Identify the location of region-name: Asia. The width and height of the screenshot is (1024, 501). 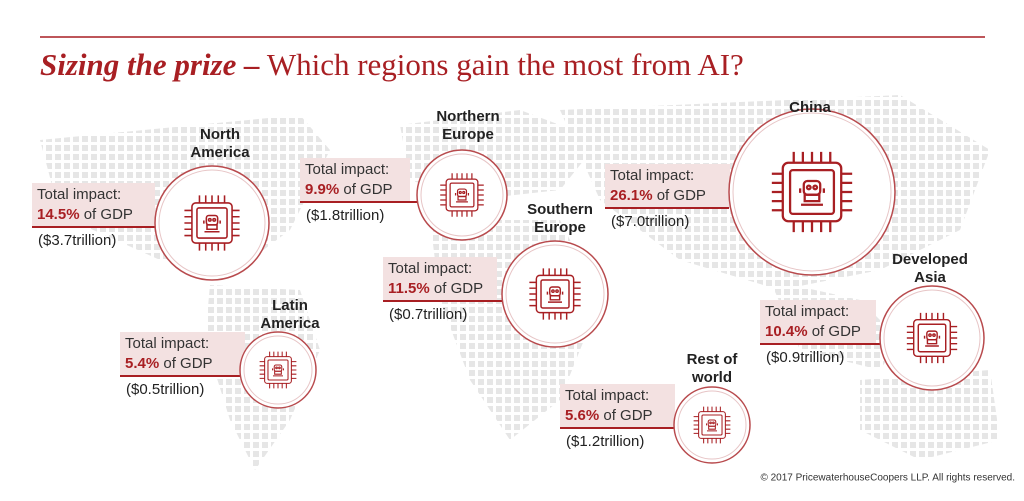
(930, 277).